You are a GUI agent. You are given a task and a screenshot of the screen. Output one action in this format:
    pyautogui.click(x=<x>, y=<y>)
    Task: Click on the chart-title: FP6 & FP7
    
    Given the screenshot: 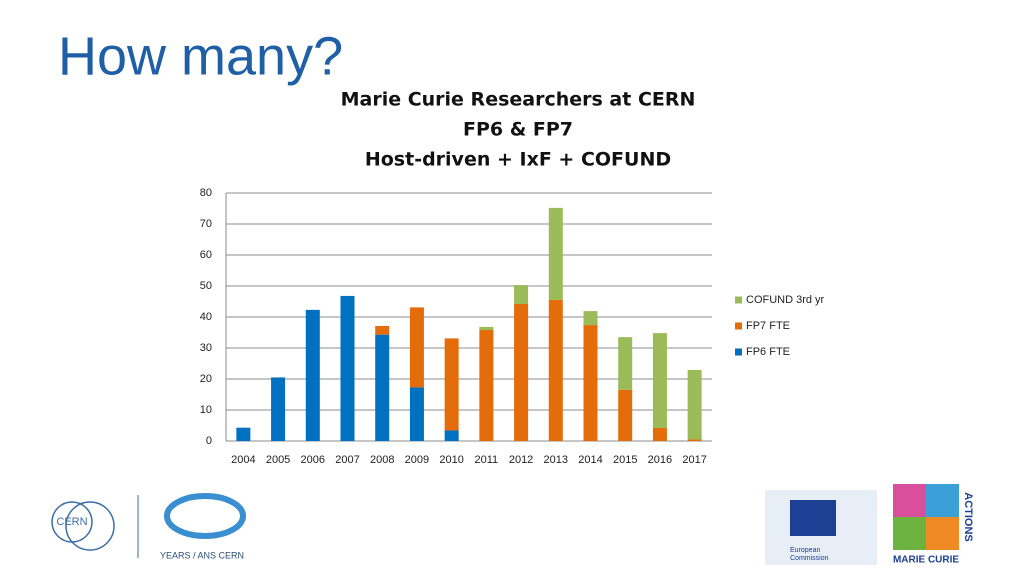 What is the action you would take?
    pyautogui.click(x=518, y=130)
    